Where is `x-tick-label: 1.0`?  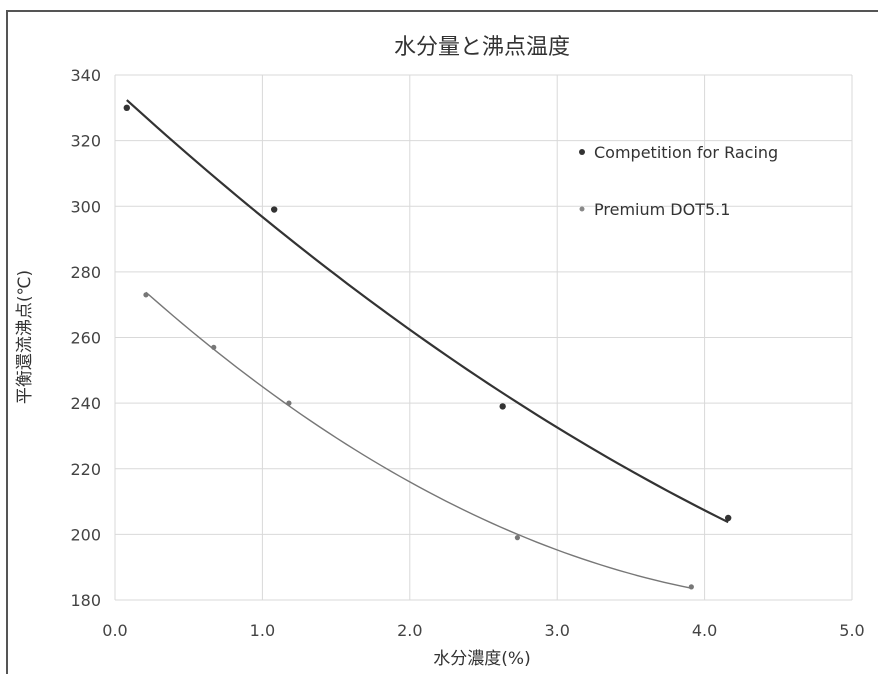 x-tick-label: 1.0 is located at coordinates (262, 630).